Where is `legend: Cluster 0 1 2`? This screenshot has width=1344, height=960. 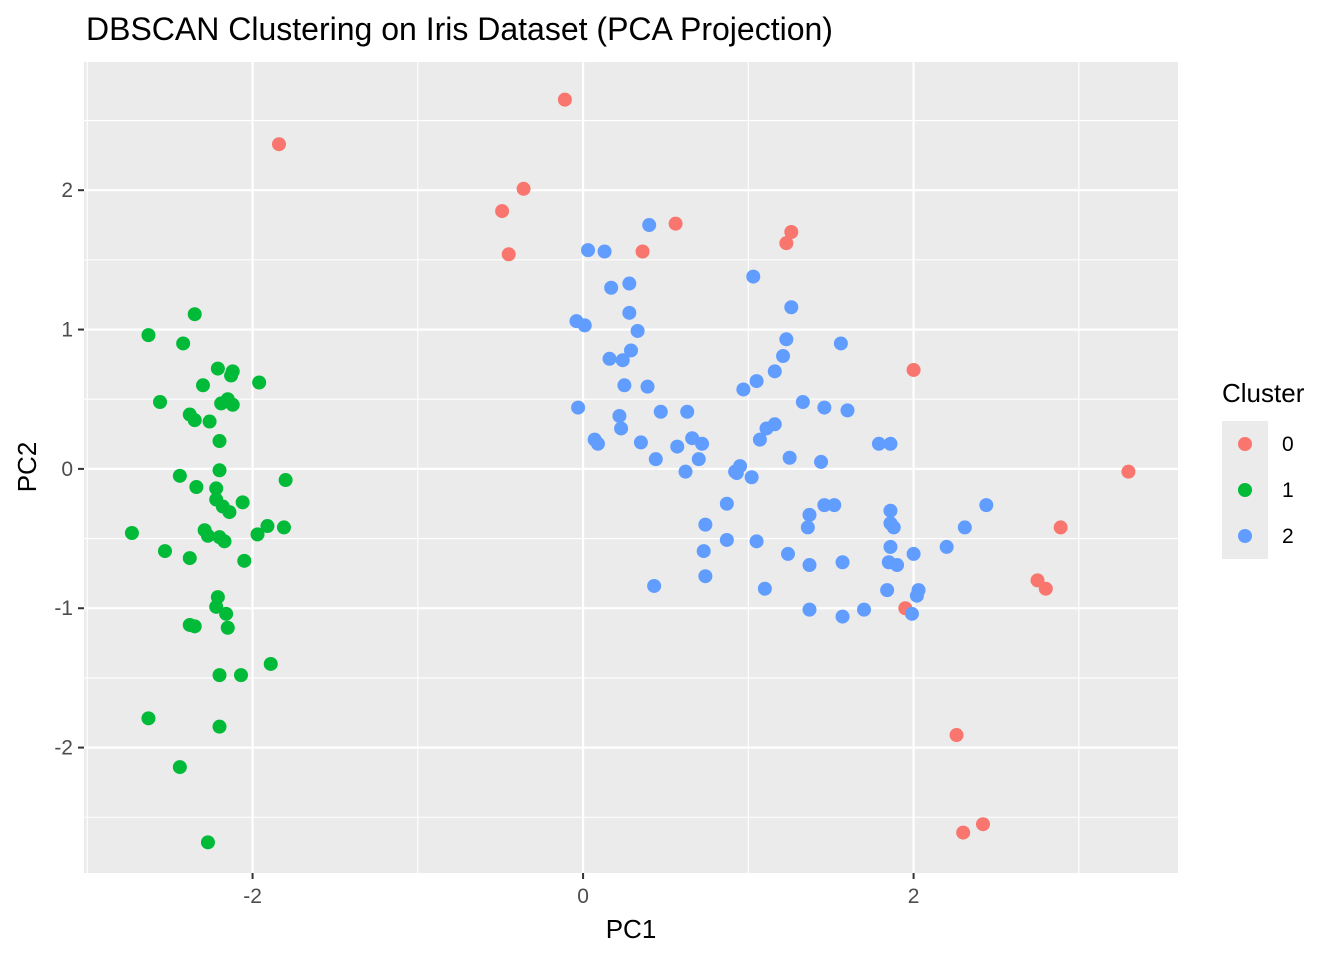 legend: Cluster 0 1 2 is located at coordinates (1263, 468).